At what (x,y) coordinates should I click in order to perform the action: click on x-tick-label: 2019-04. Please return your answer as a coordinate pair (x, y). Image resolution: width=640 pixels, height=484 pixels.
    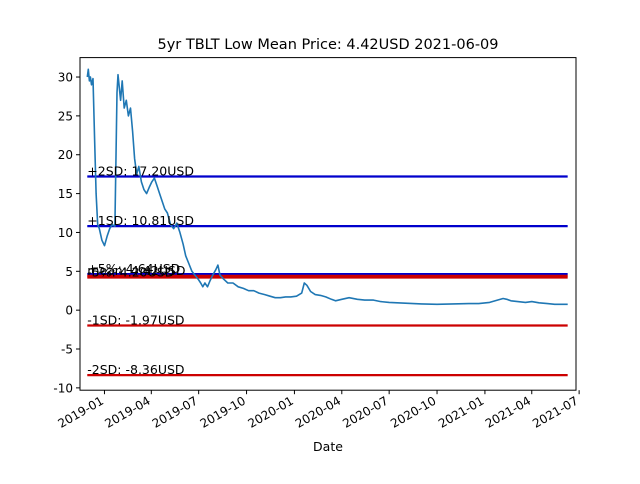
    Looking at the image, I should click on (127, 412).